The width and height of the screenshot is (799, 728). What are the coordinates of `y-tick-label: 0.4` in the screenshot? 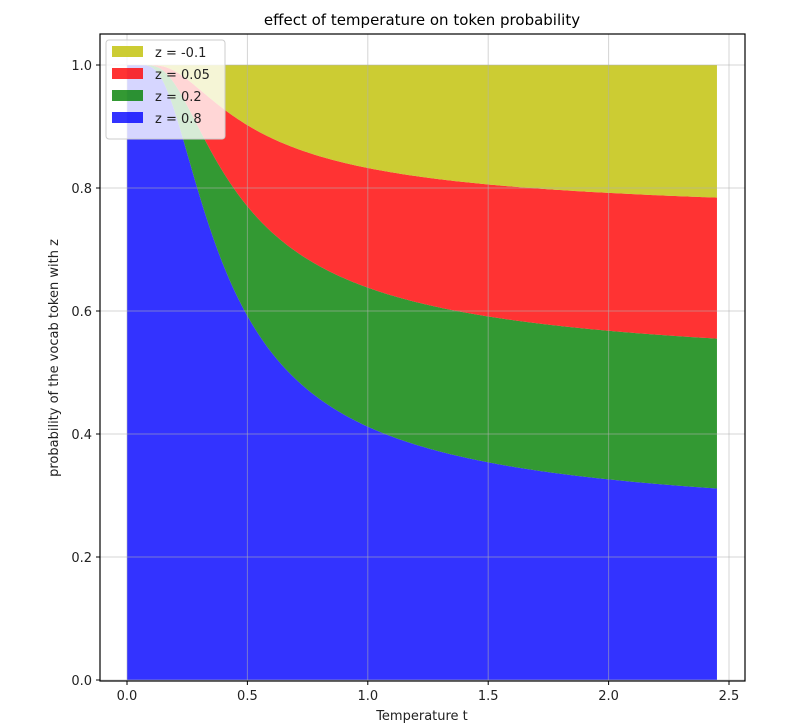 It's located at (81, 435).